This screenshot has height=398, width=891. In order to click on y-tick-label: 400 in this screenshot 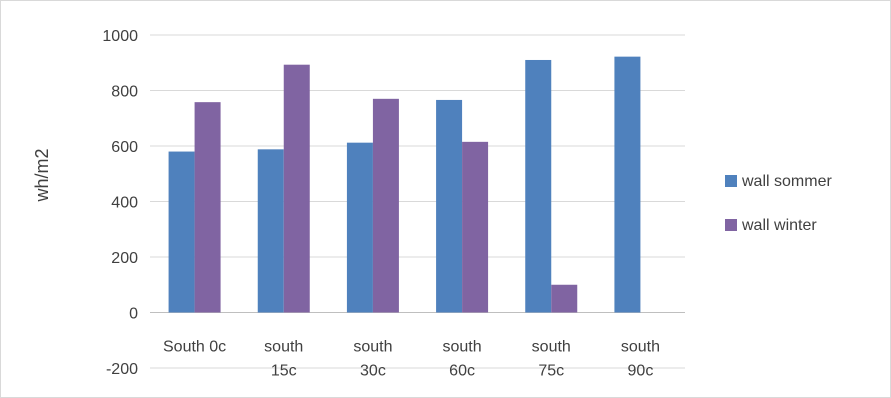, I will do `click(124, 203)`.